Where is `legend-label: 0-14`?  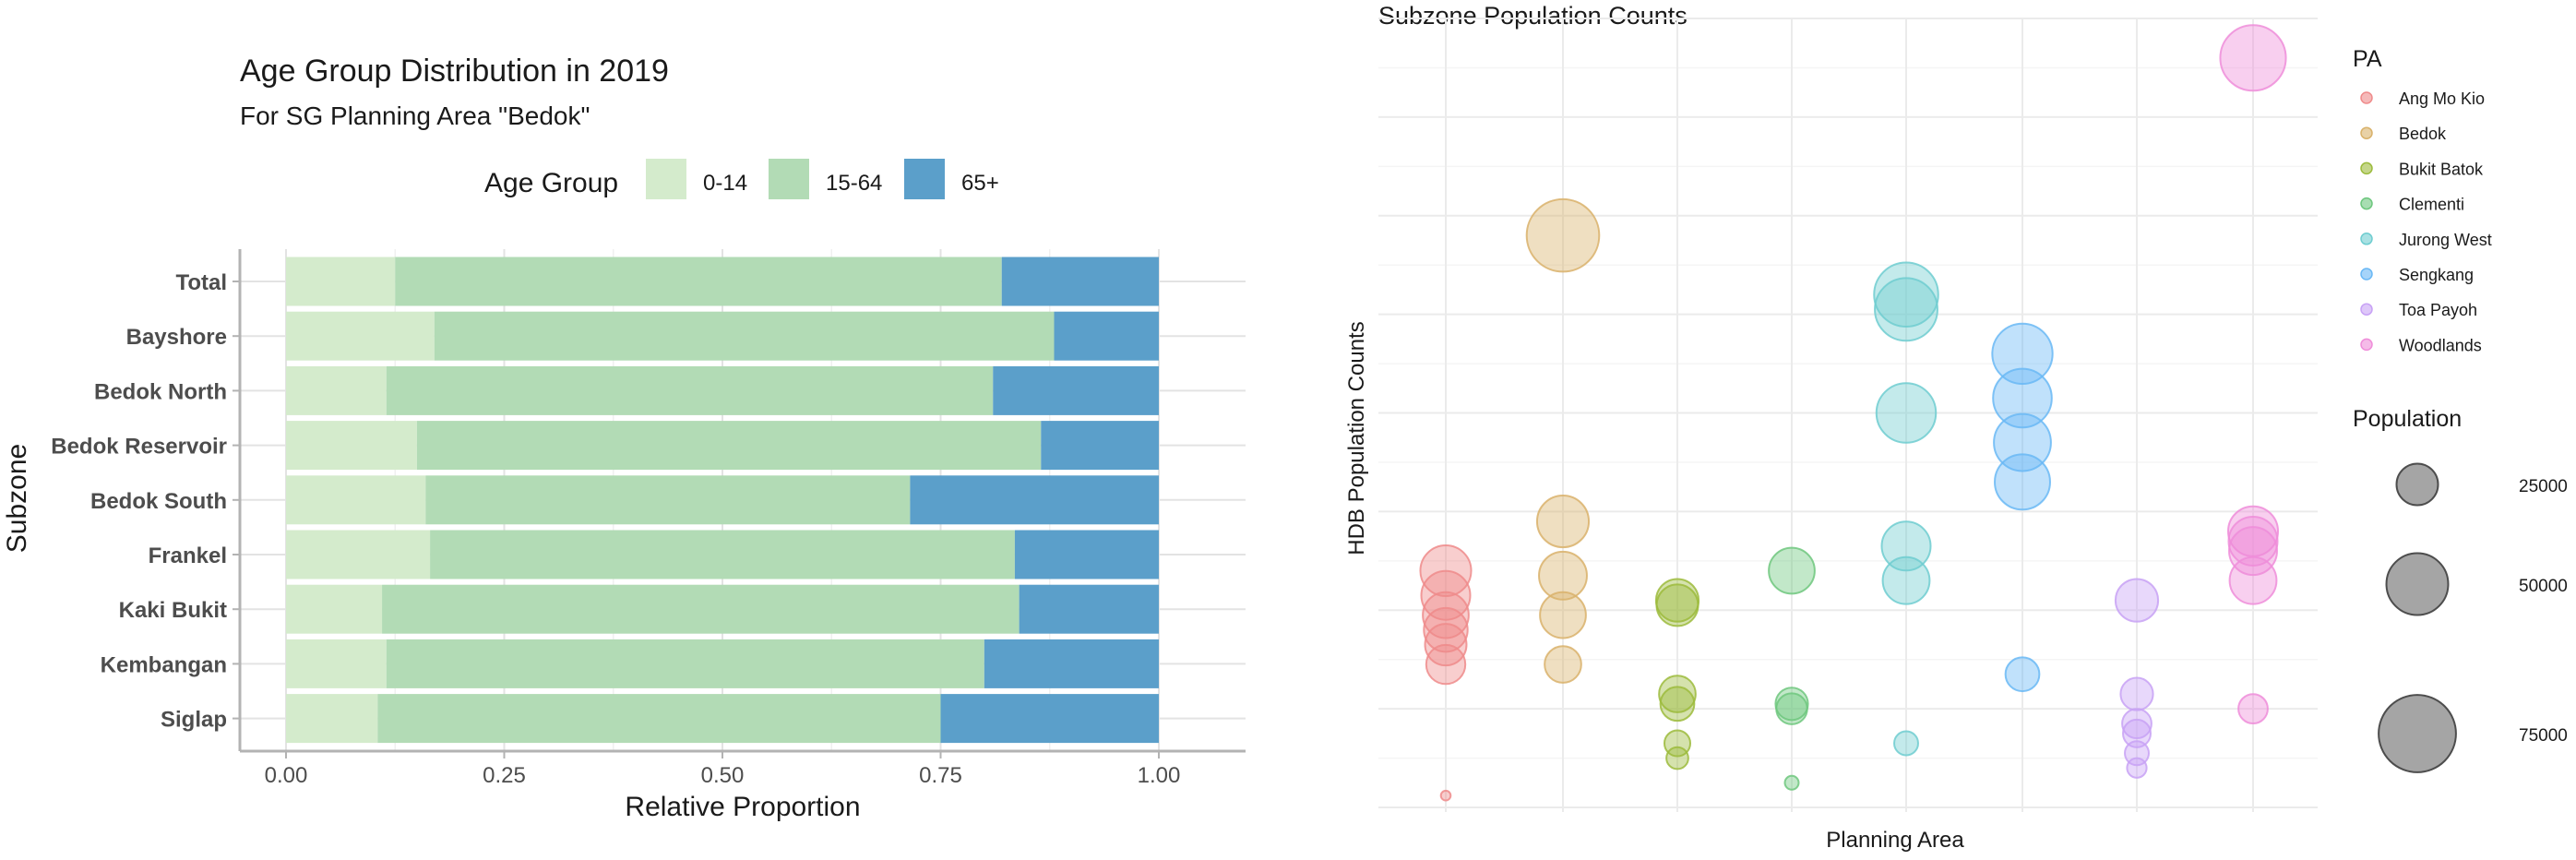 legend-label: 0-14 is located at coordinates (725, 183).